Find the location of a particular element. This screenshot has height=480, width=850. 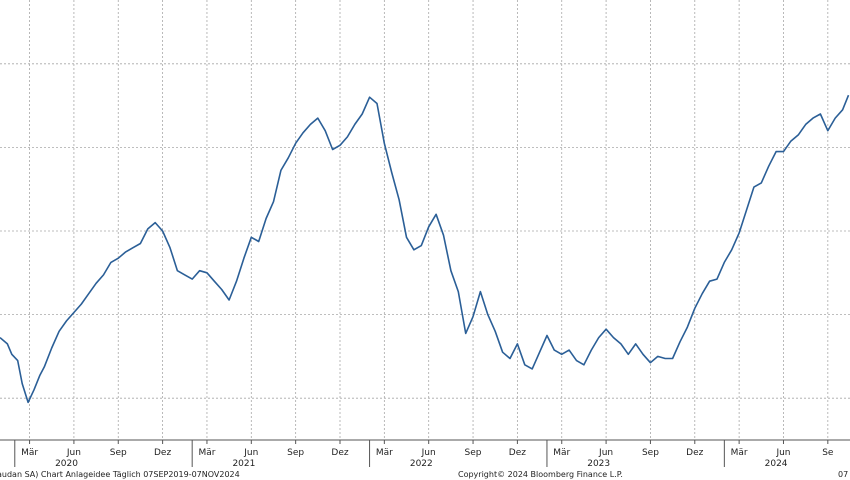

x-tick-label-7: Dez is located at coordinates (339, 453).